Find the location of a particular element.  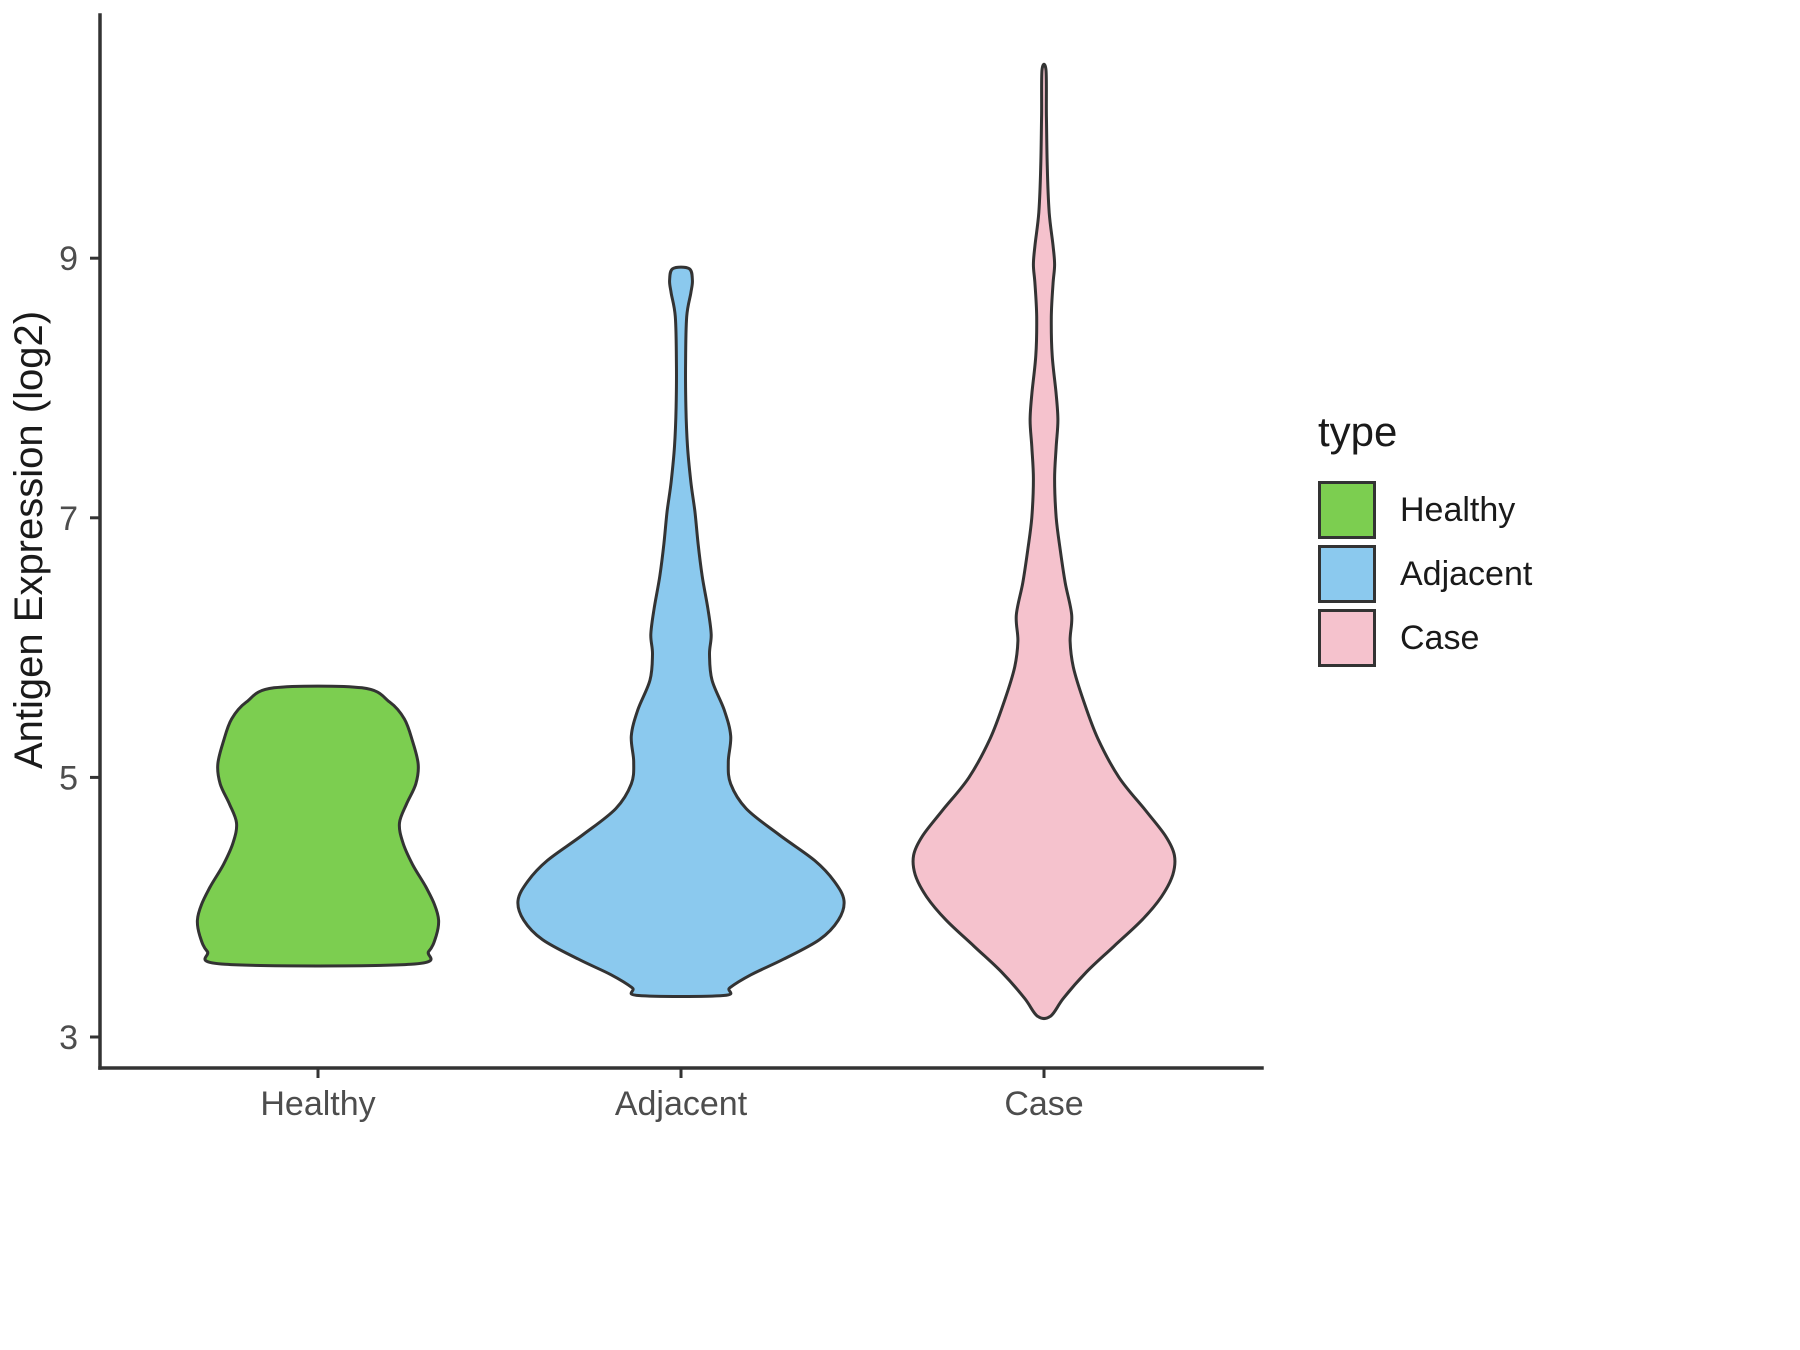

legend: type Healthy Adjacent Case is located at coordinates (1425, 539).